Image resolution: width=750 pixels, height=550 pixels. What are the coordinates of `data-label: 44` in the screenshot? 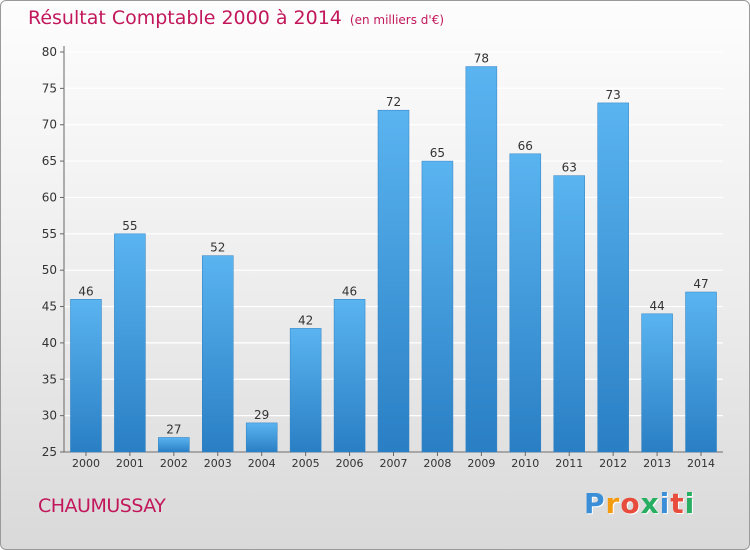 It's located at (656, 306).